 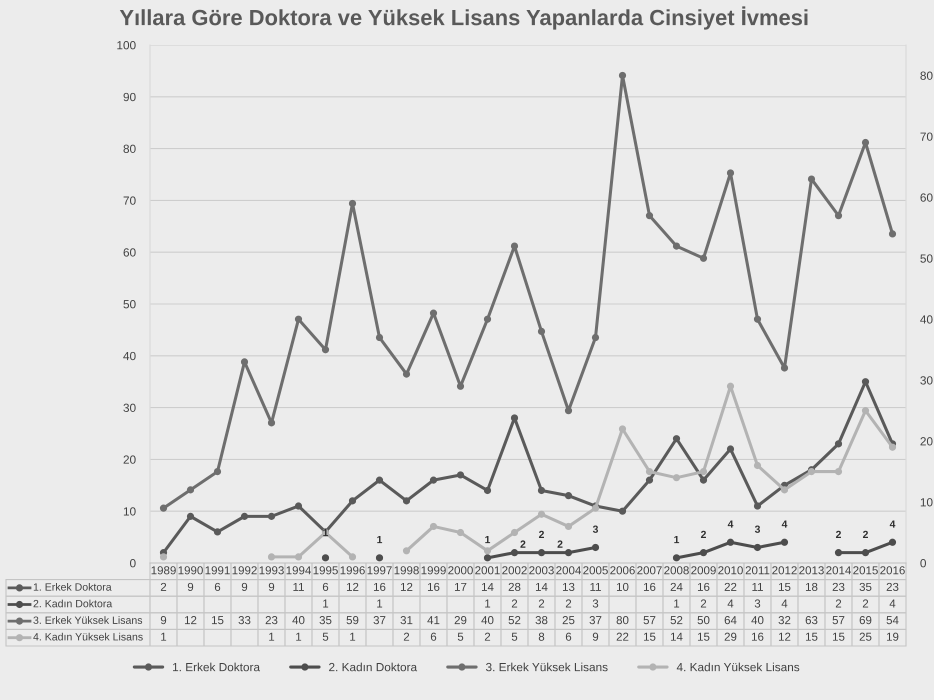 I want to click on x-tick-label: 2014, so click(x=838, y=570).